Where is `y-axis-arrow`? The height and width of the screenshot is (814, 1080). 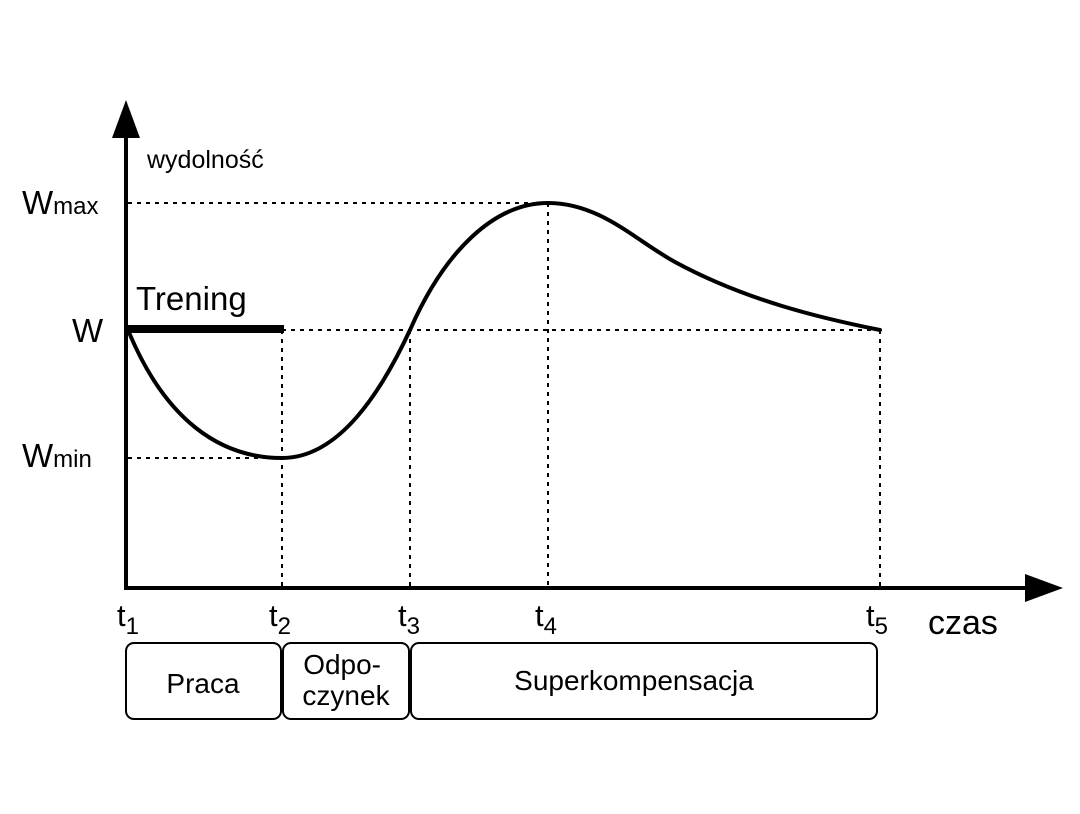
y-axis-arrow is located at coordinates (126, 119).